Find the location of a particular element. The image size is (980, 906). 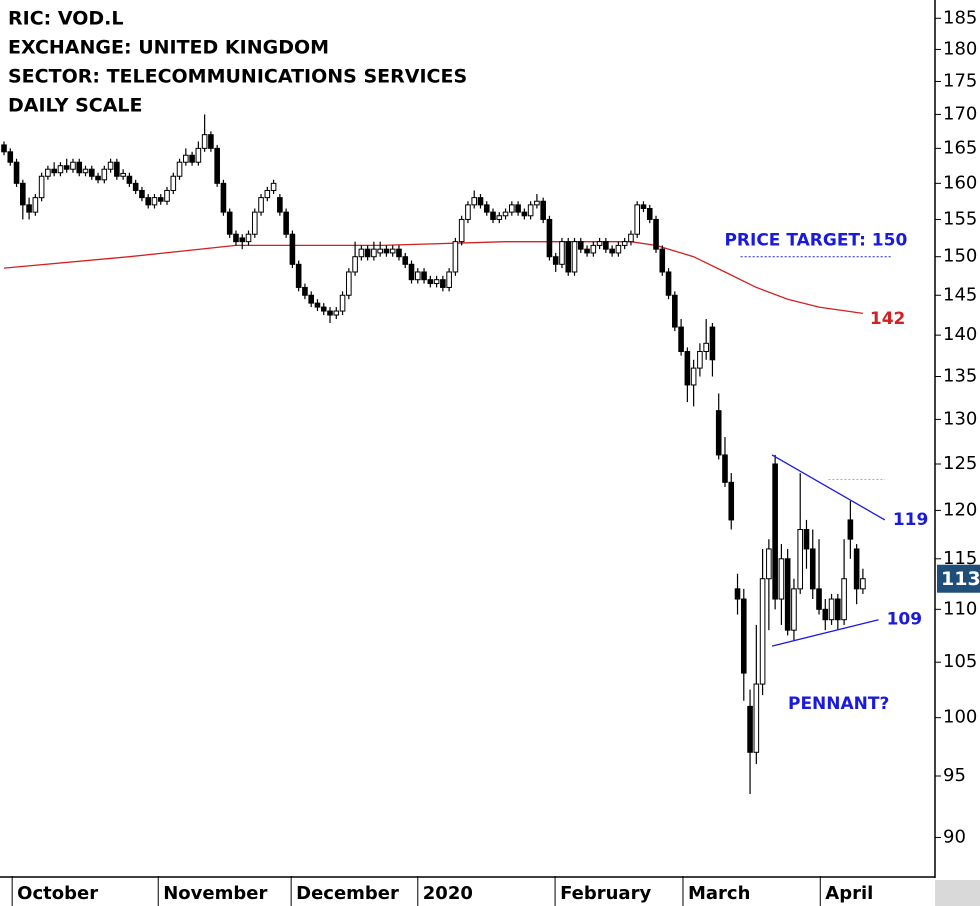

y-tick-label: 150 is located at coordinates (960, 256).